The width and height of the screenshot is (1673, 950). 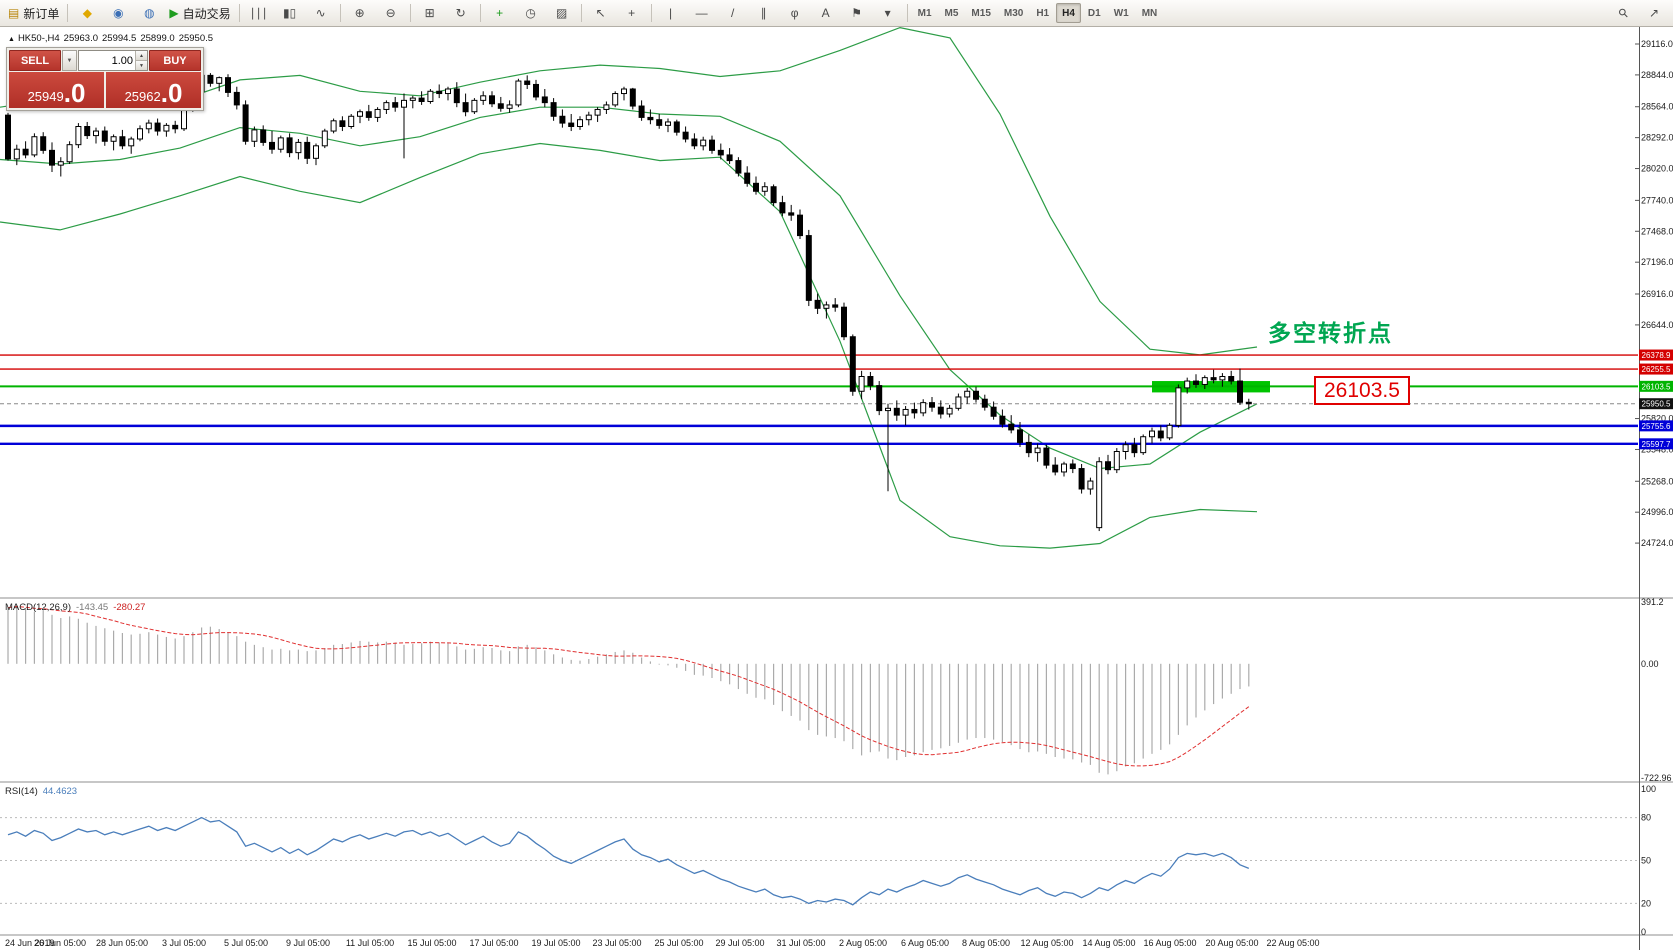 What do you see at coordinates (1623, 13) in the screenshot?
I see `search-icon: ⚲` at bounding box center [1623, 13].